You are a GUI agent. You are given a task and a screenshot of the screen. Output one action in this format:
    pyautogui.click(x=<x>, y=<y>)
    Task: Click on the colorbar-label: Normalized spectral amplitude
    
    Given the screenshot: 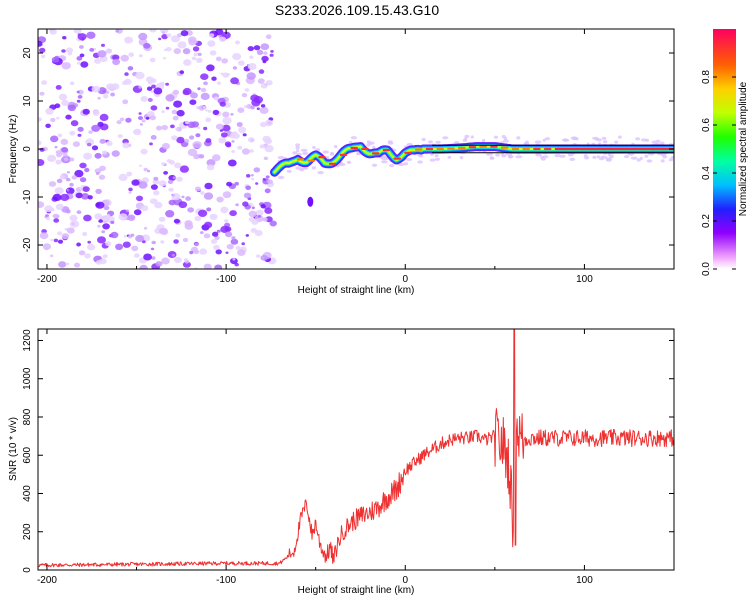 What is the action you would take?
    pyautogui.click(x=743, y=148)
    